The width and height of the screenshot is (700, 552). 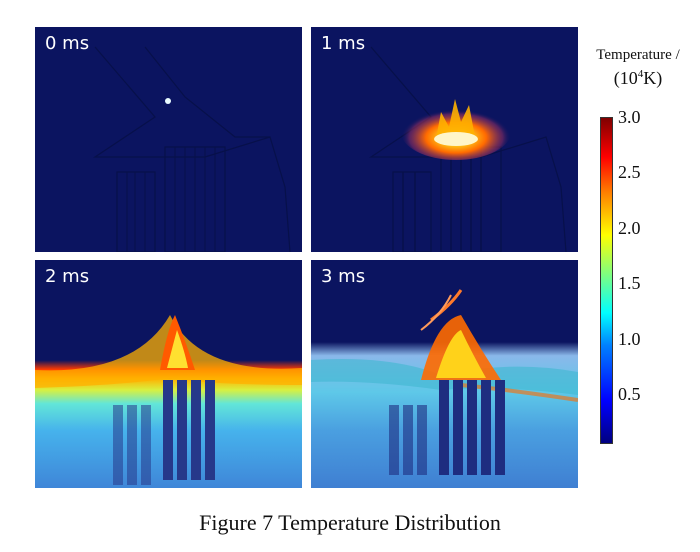 I want to click on panel-time-label: 3 ms, so click(x=343, y=276).